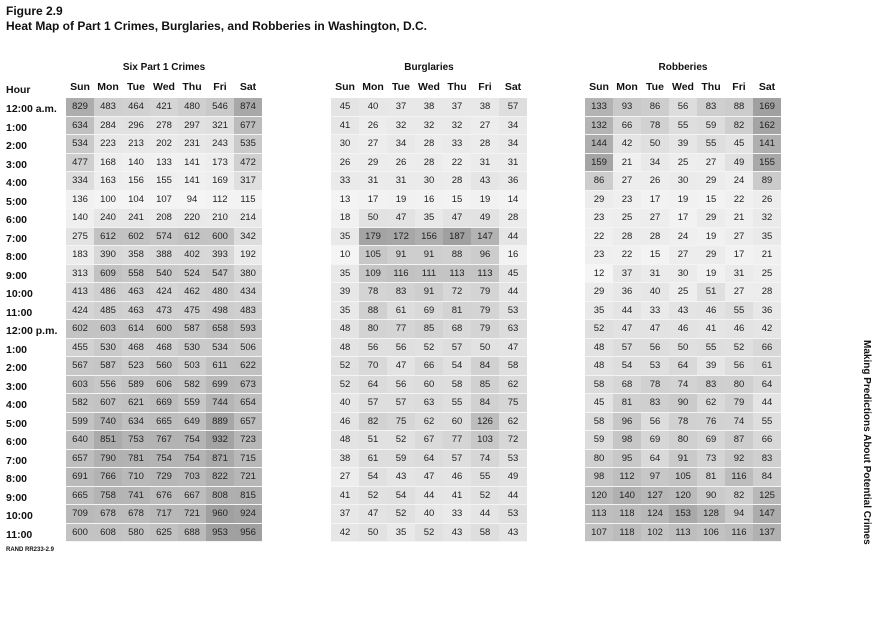 This screenshot has width=891, height=620. I want to click on panel-title: Six Part 1 Crimes, so click(164, 67).